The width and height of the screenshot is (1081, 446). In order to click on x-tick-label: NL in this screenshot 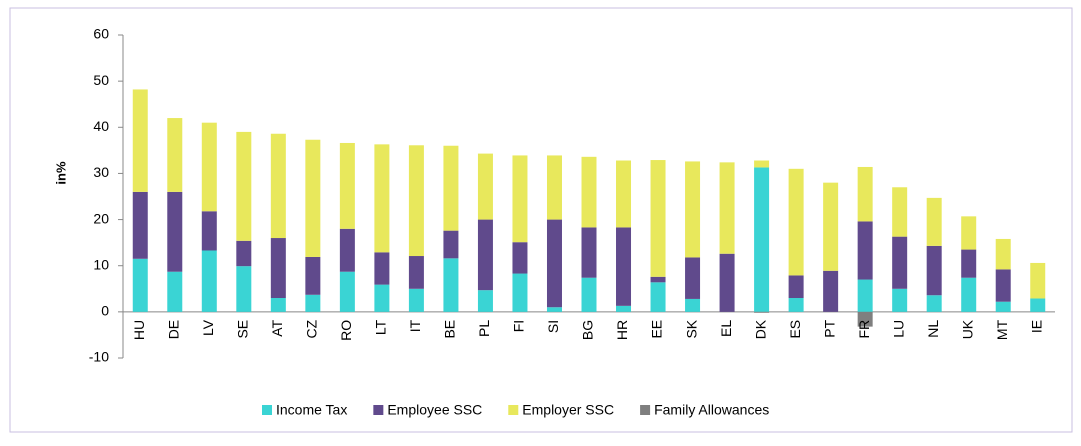, I will do `click(933, 329)`.